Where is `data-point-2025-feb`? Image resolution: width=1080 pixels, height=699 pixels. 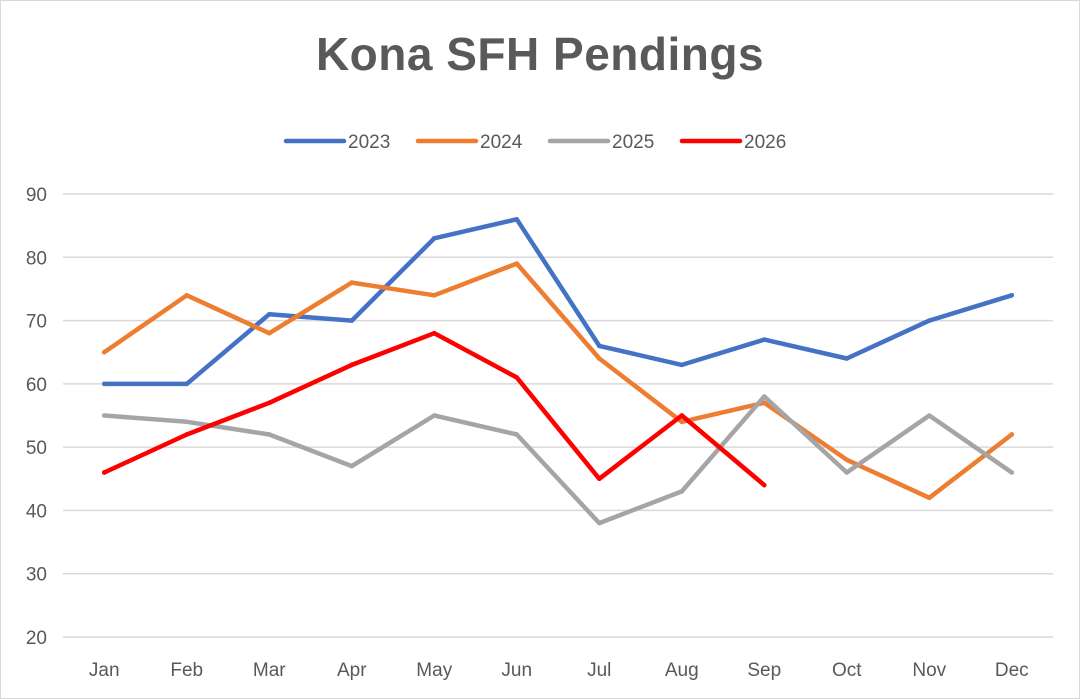
data-point-2025-feb is located at coordinates (187, 422).